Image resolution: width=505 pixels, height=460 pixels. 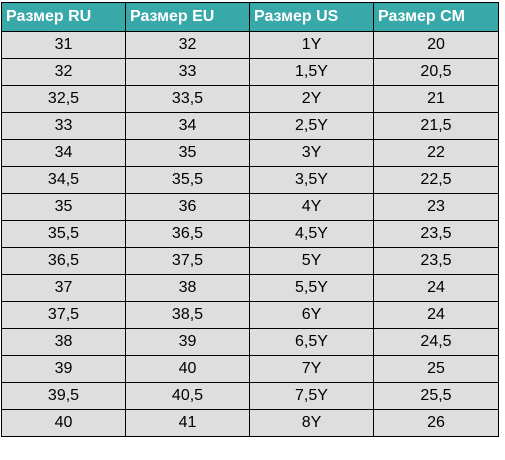 I want to click on cell-size-ru: 36,5, so click(x=63, y=261).